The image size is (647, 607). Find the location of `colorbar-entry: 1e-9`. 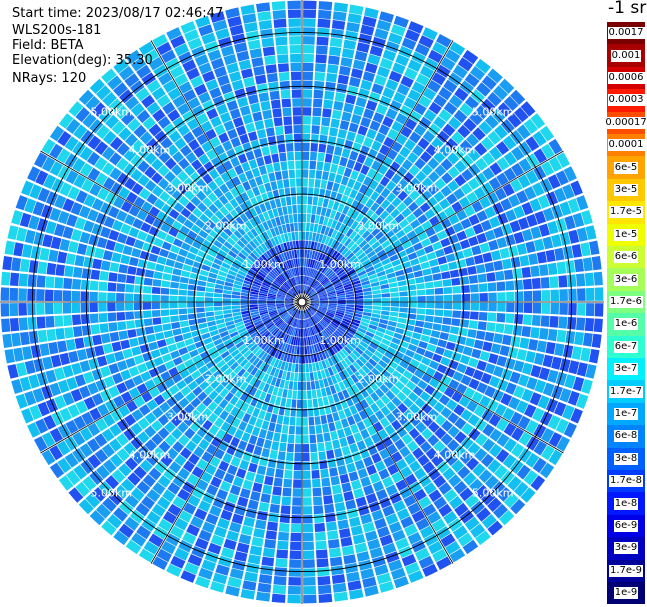

colorbar-entry: 1e-9 is located at coordinates (626, 593).